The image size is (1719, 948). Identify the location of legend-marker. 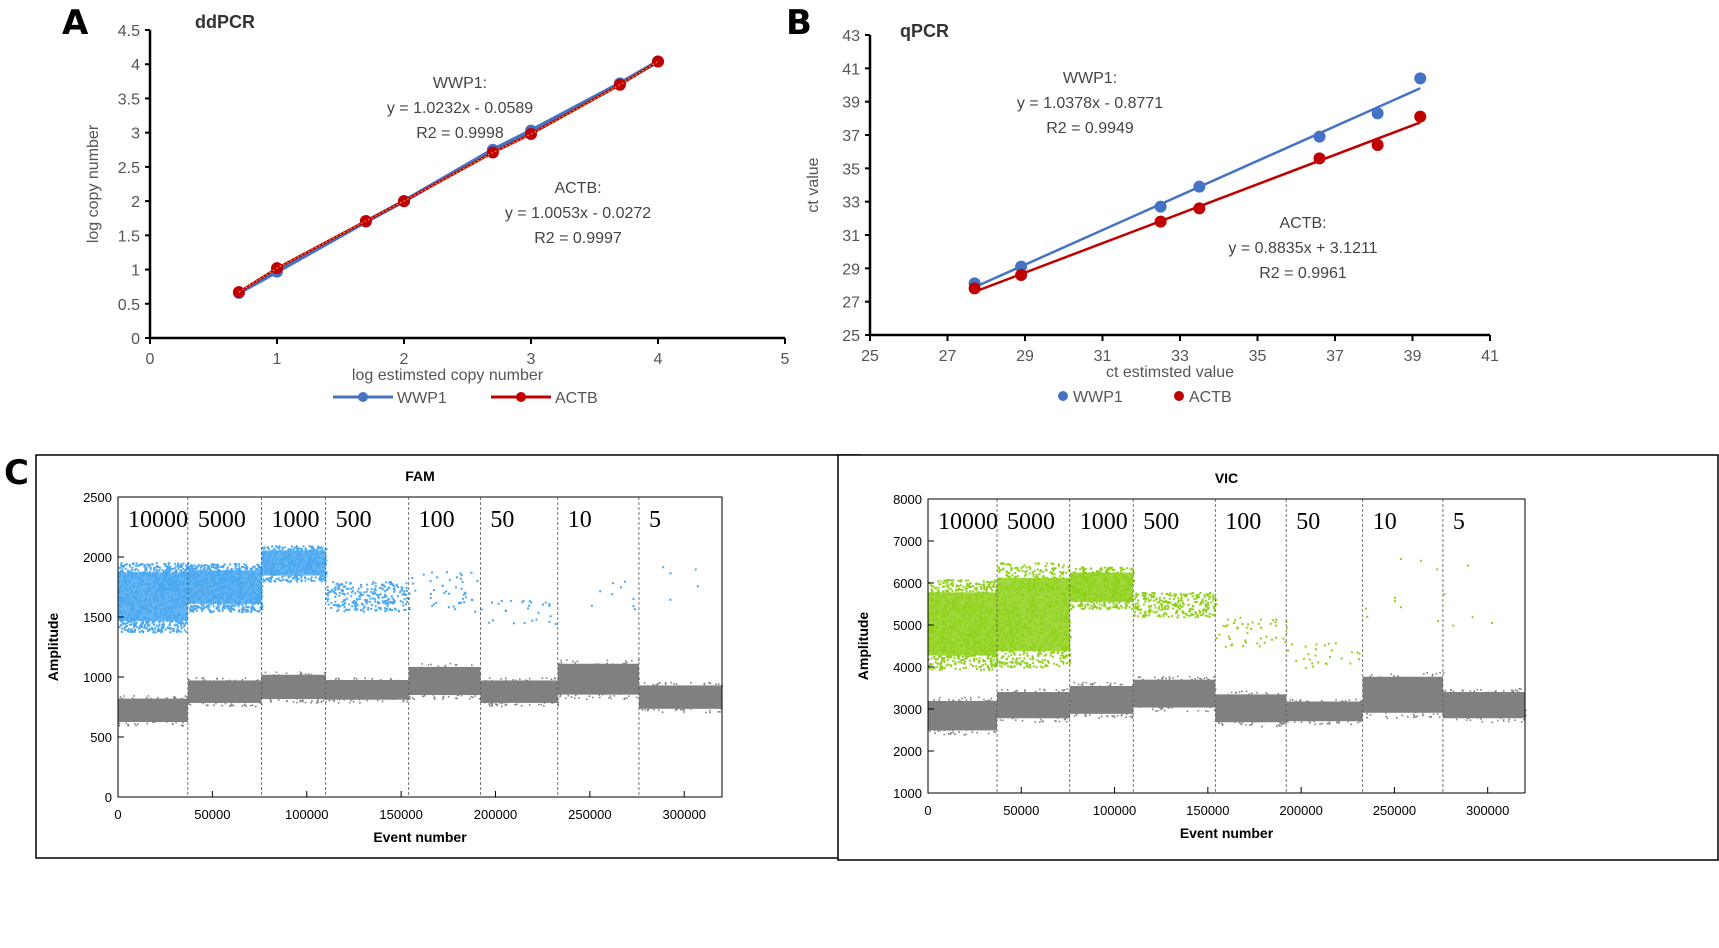
(1063, 396).